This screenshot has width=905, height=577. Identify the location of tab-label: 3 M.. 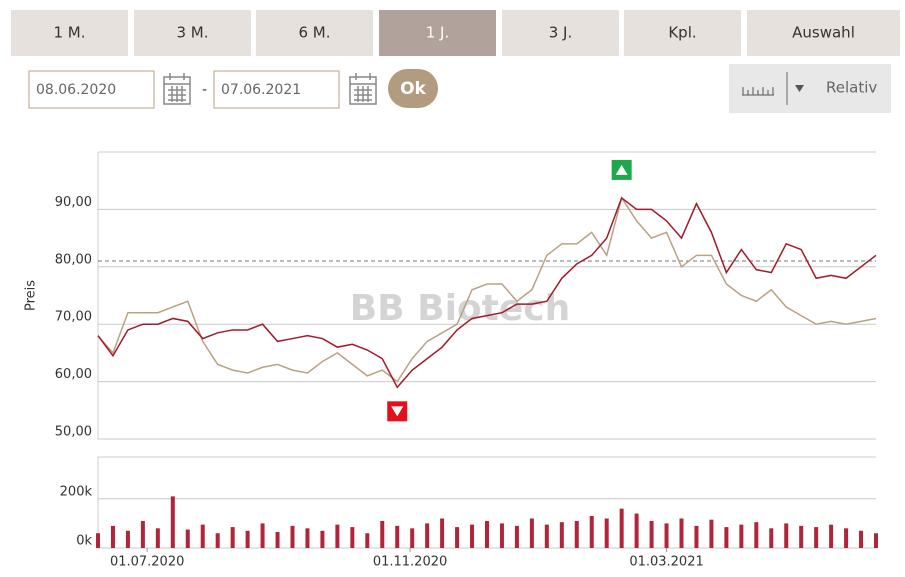
(192, 33).